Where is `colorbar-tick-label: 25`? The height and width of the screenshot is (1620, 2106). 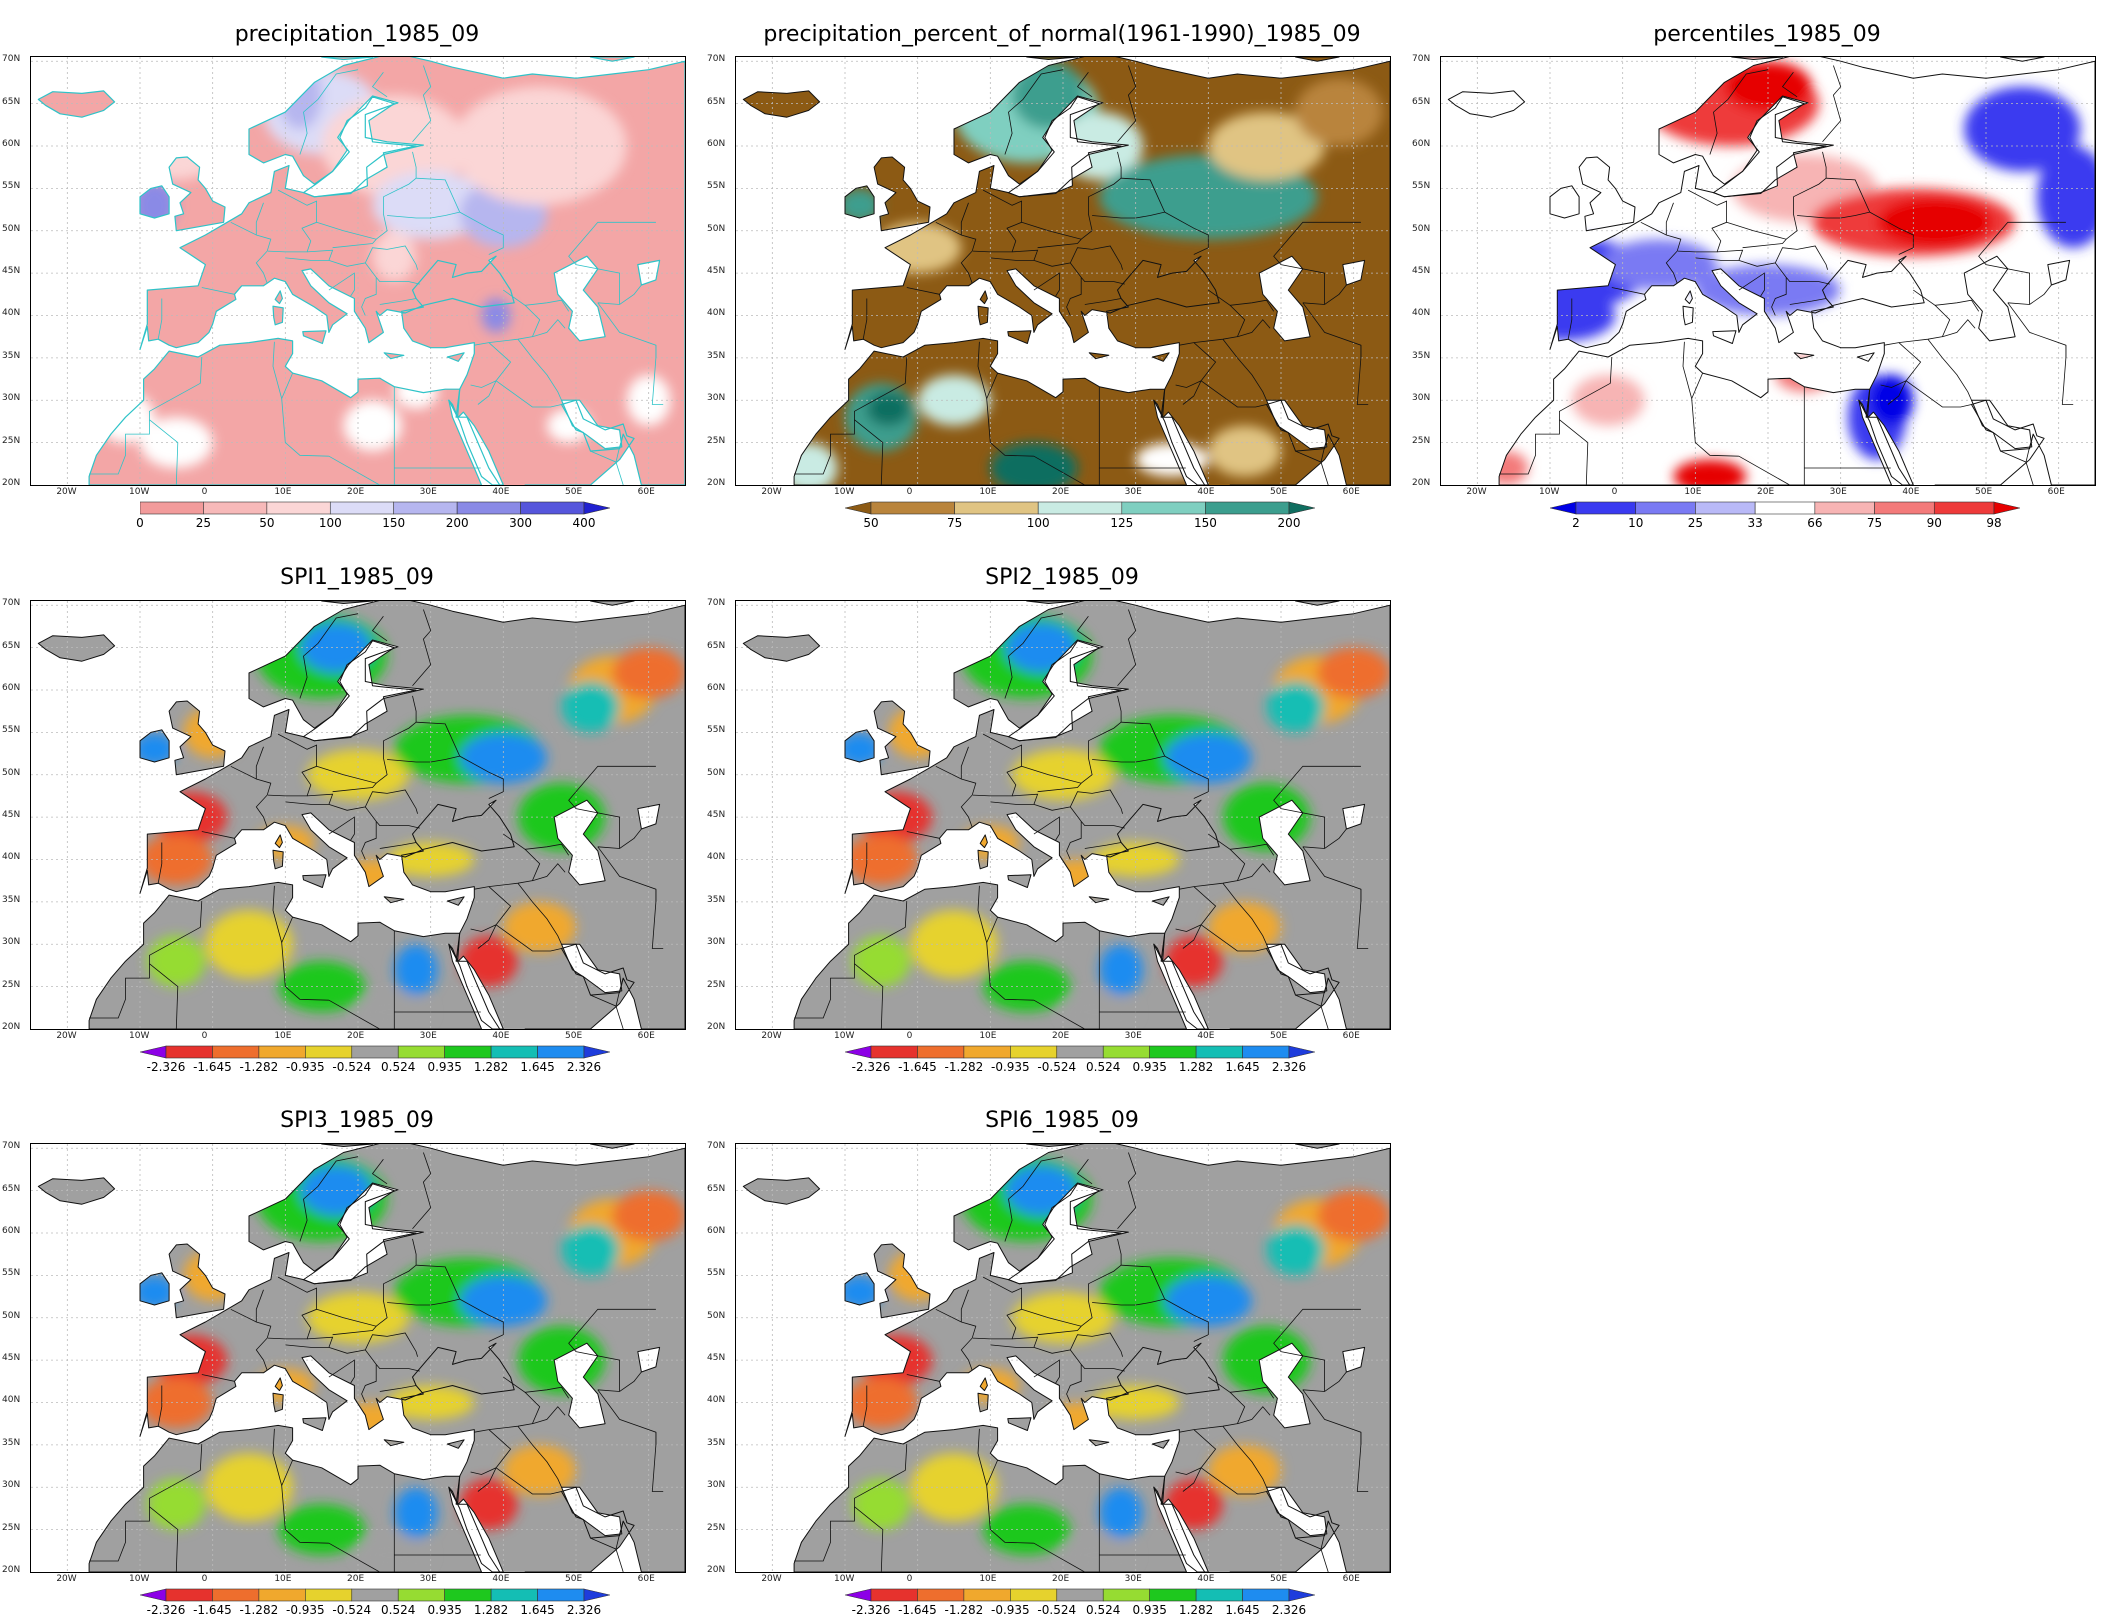
colorbar-tick-label: 25 is located at coordinates (203, 523).